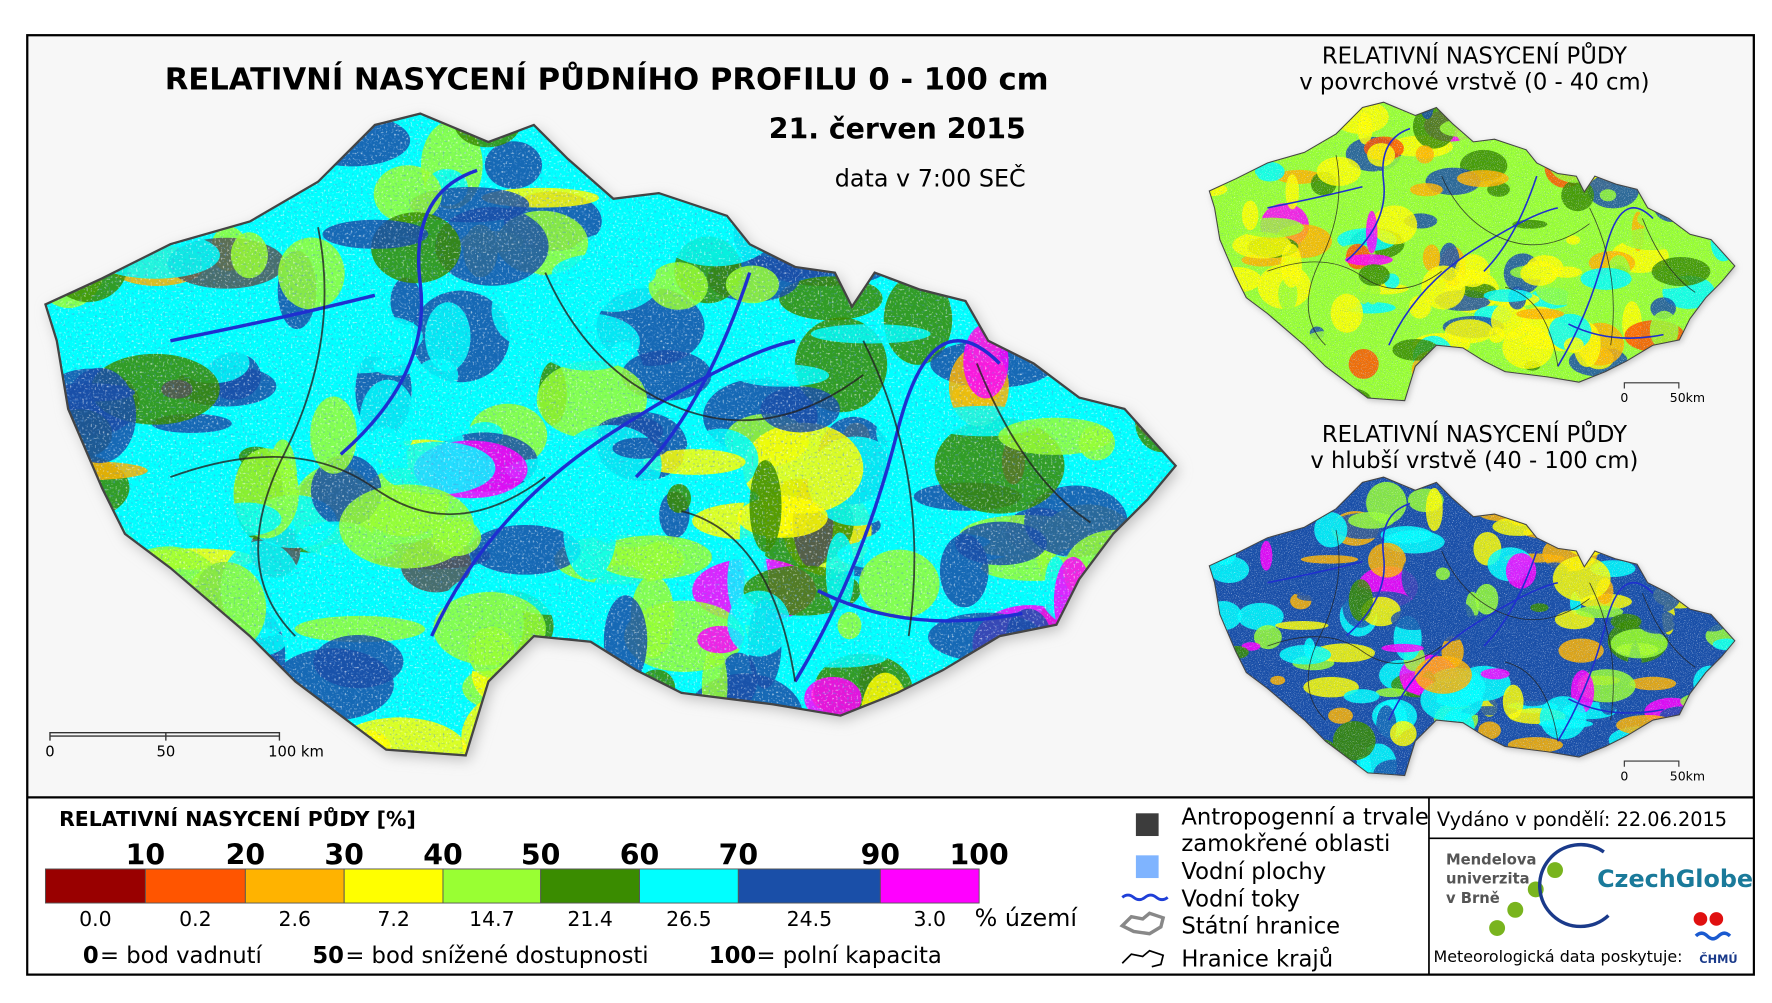  Describe the element at coordinates (810, 919) in the screenshot. I see `legend-share: 24.5` at that location.